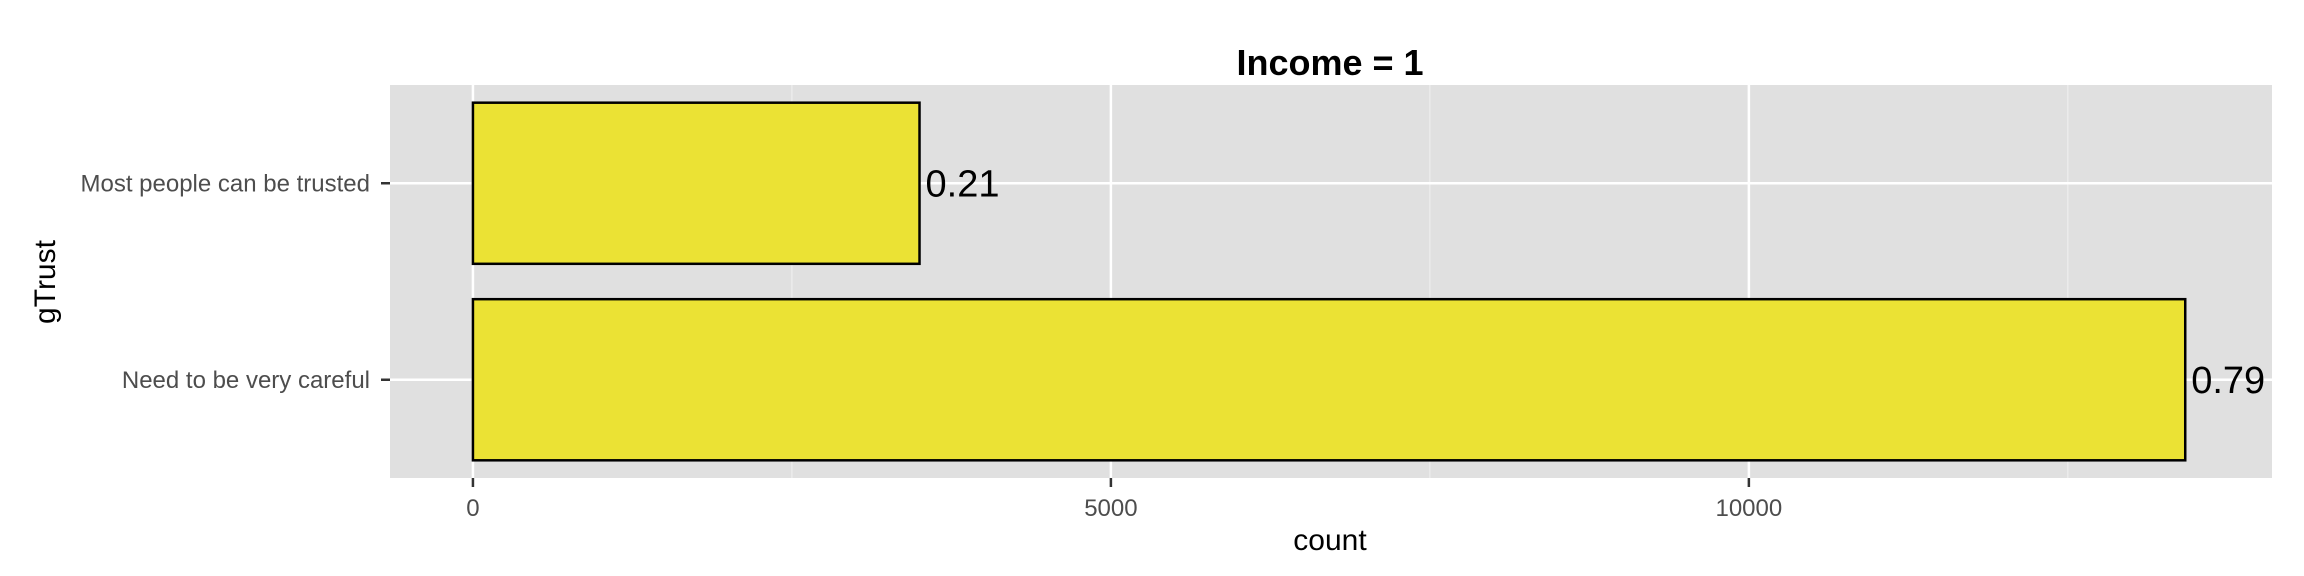  Describe the element at coordinates (225, 183) in the screenshot. I see `y-tick-label: Most people can be trusted` at that location.